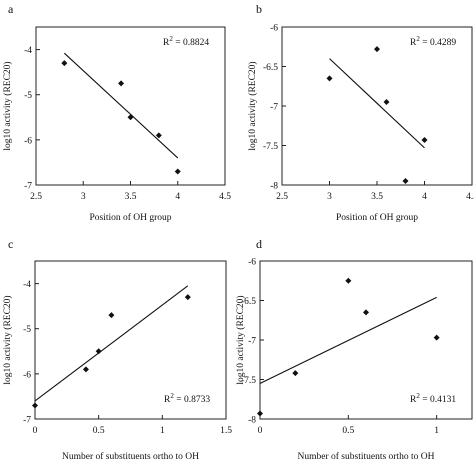 The height and width of the screenshot is (467, 474). What do you see at coordinates (438, 43) in the screenshot?
I see `r-squared-value: = 0.4289` at bounding box center [438, 43].